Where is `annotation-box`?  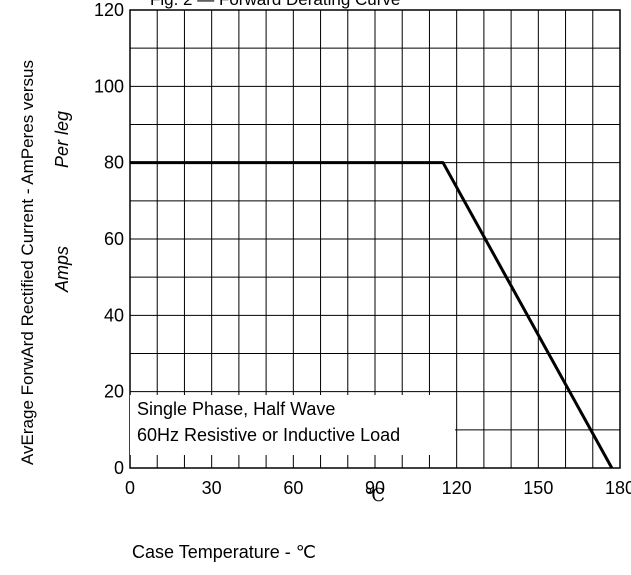
annotation-box is located at coordinates (292, 425).